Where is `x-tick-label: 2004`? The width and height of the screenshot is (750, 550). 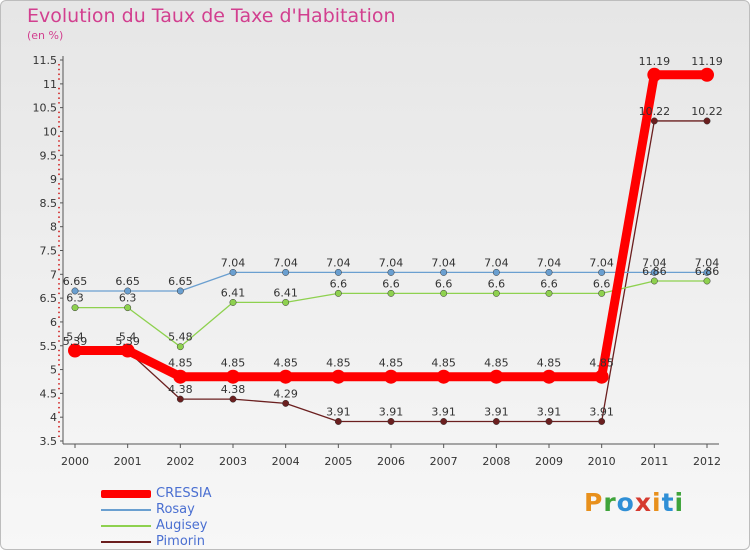
x-tick-label: 2004 is located at coordinates (286, 461).